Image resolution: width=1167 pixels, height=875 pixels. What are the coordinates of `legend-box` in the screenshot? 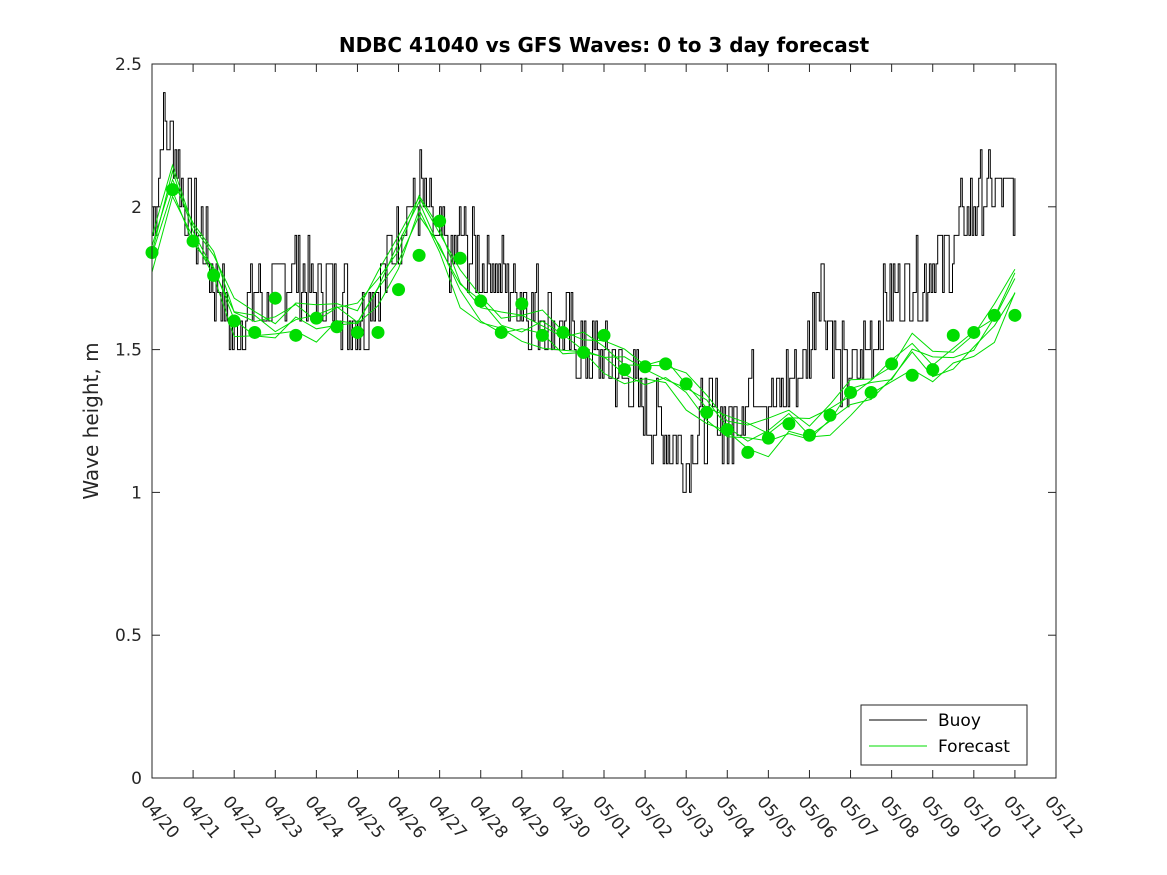 It's located at (944, 735).